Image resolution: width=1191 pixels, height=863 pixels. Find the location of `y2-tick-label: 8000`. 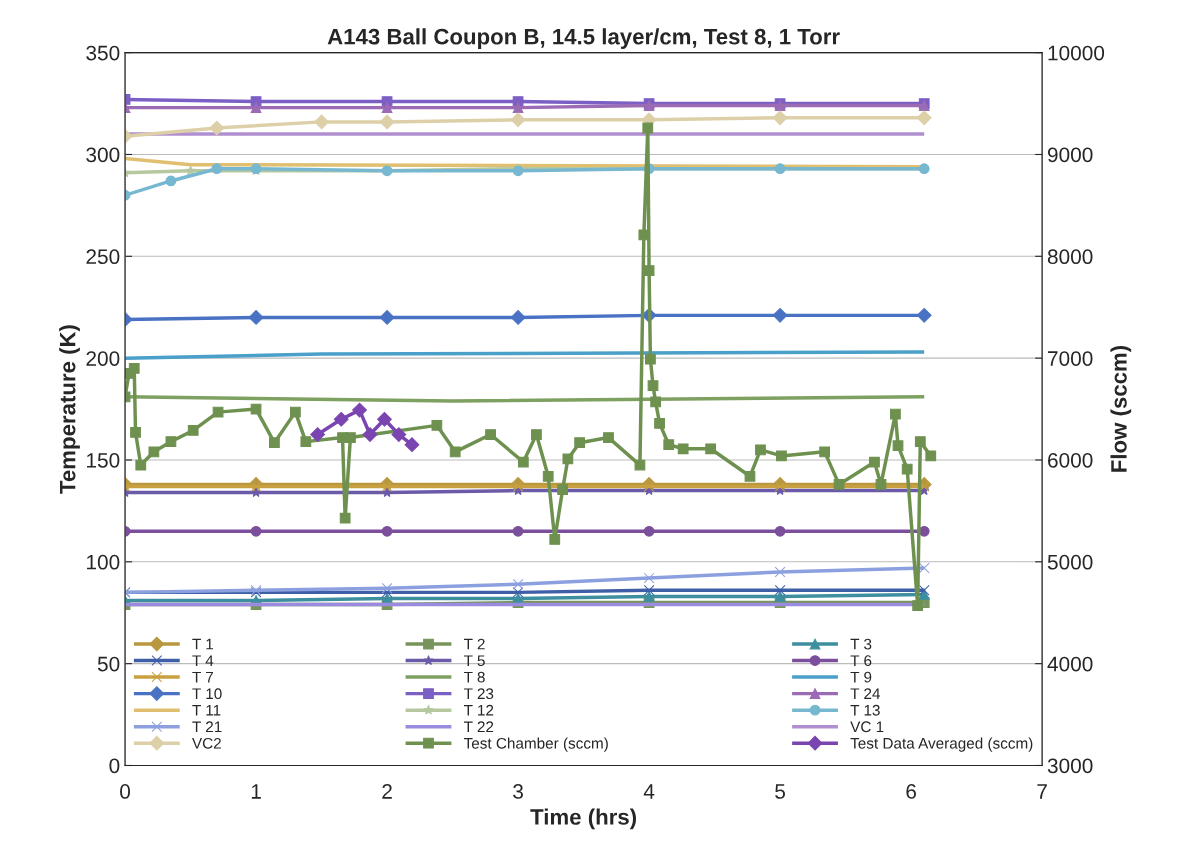

y2-tick-label: 8000 is located at coordinates (1070, 257).